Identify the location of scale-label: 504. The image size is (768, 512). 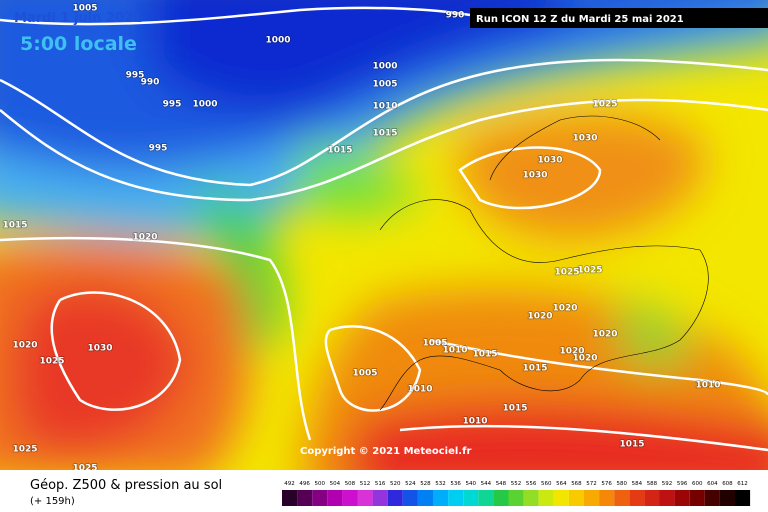
(335, 484).